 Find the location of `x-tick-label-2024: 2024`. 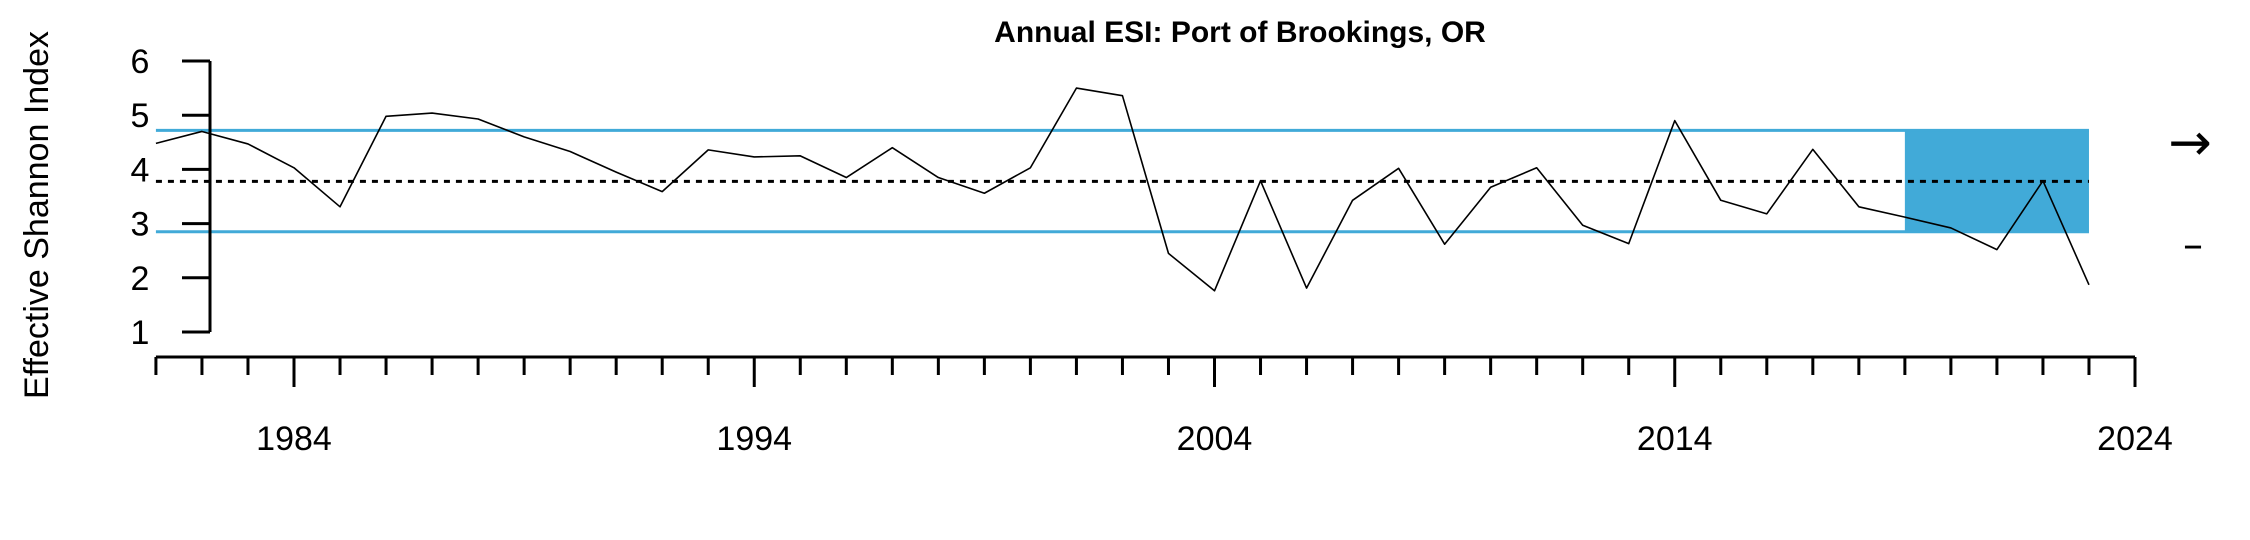

x-tick-label-2024: 2024 is located at coordinates (2135, 439).